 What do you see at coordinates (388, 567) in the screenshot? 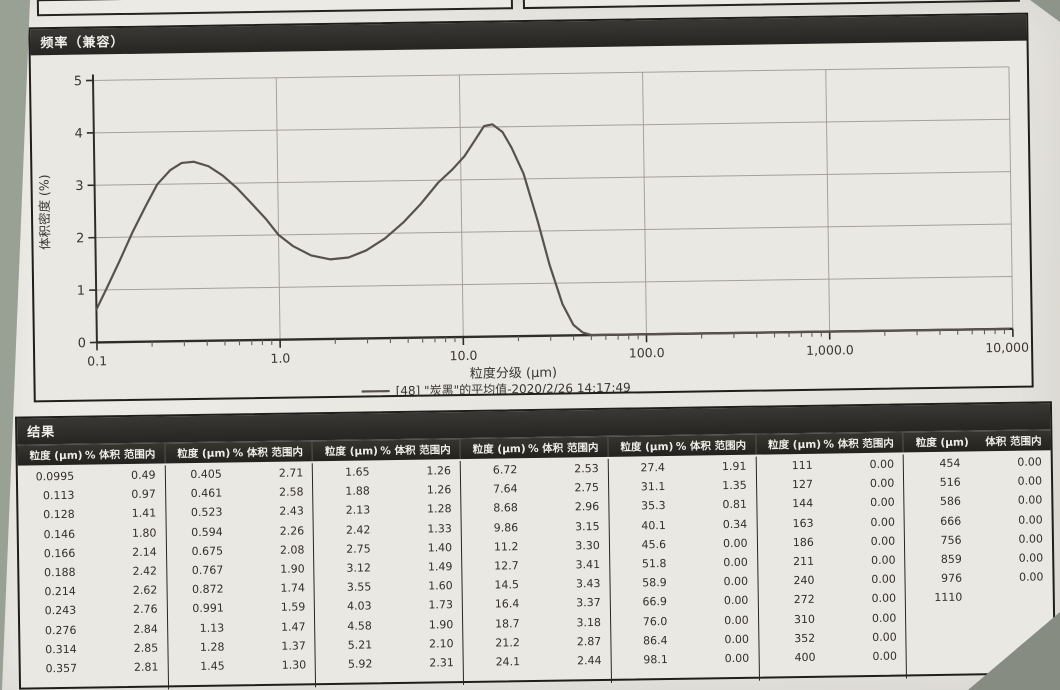
I see `table-row: 3.12 1.49` at bounding box center [388, 567].